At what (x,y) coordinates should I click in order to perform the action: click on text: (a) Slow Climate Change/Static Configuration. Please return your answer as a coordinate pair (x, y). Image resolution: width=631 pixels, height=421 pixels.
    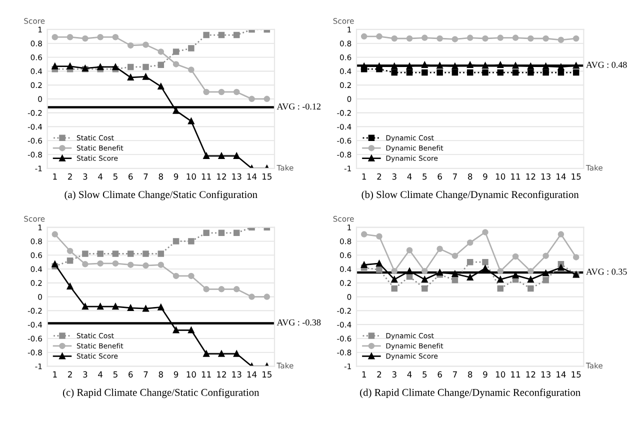
    Looking at the image, I should click on (161, 195).